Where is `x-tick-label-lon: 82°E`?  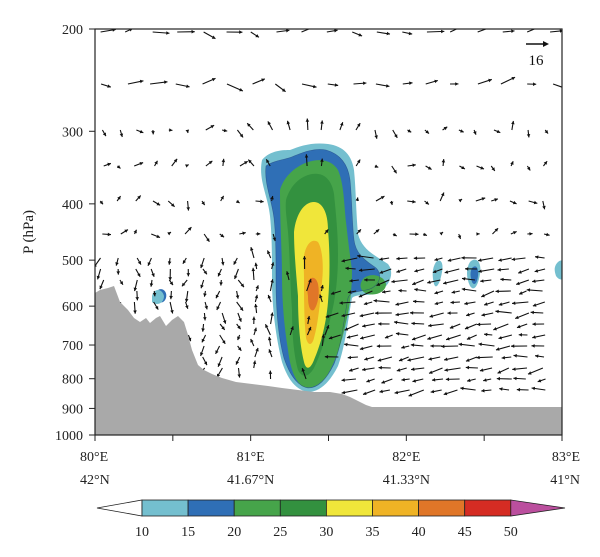 x-tick-label-lon: 82°E is located at coordinates (406, 457).